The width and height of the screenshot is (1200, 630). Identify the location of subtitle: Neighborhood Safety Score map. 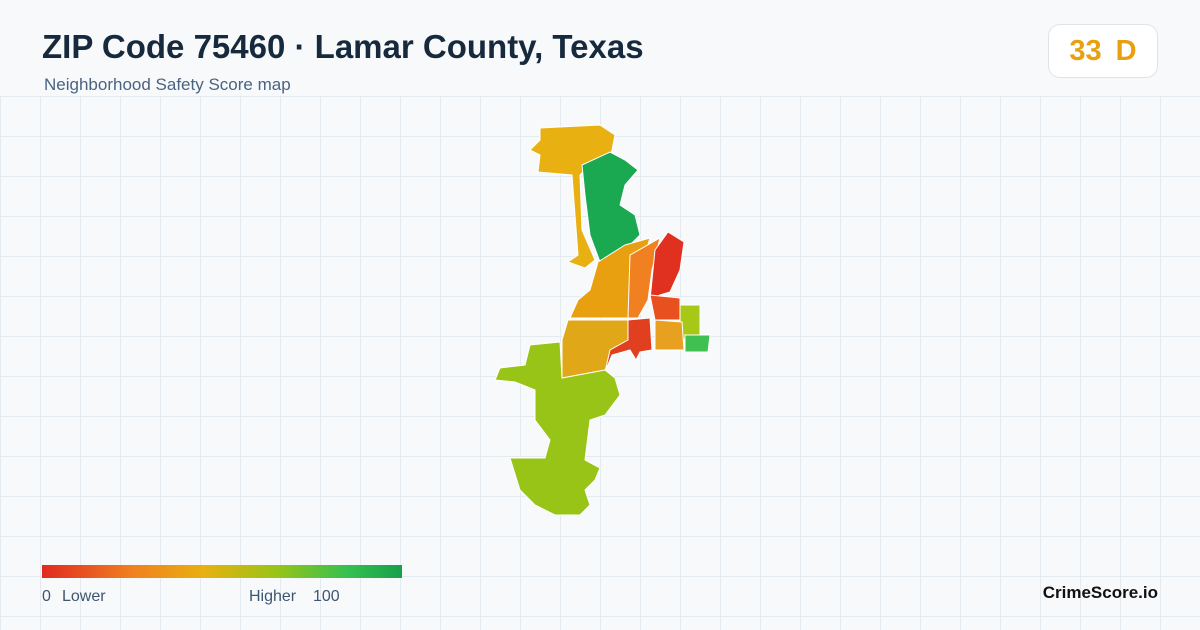
(167, 84).